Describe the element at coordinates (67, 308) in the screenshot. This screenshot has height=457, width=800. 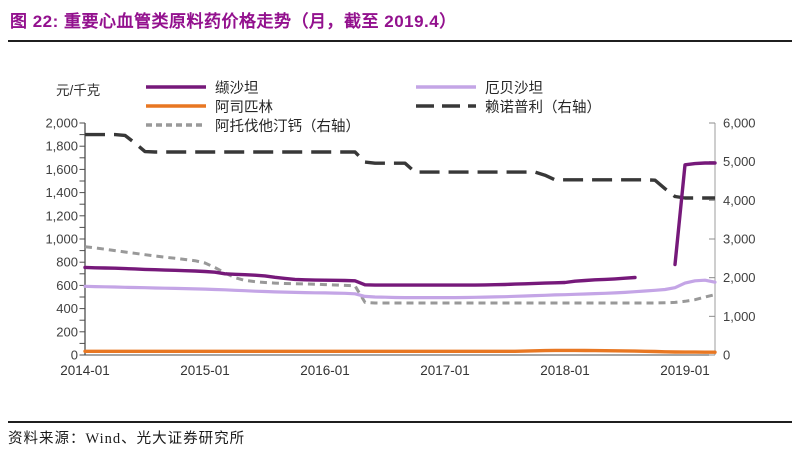
I see `left-axis-tick-label: 400` at that location.